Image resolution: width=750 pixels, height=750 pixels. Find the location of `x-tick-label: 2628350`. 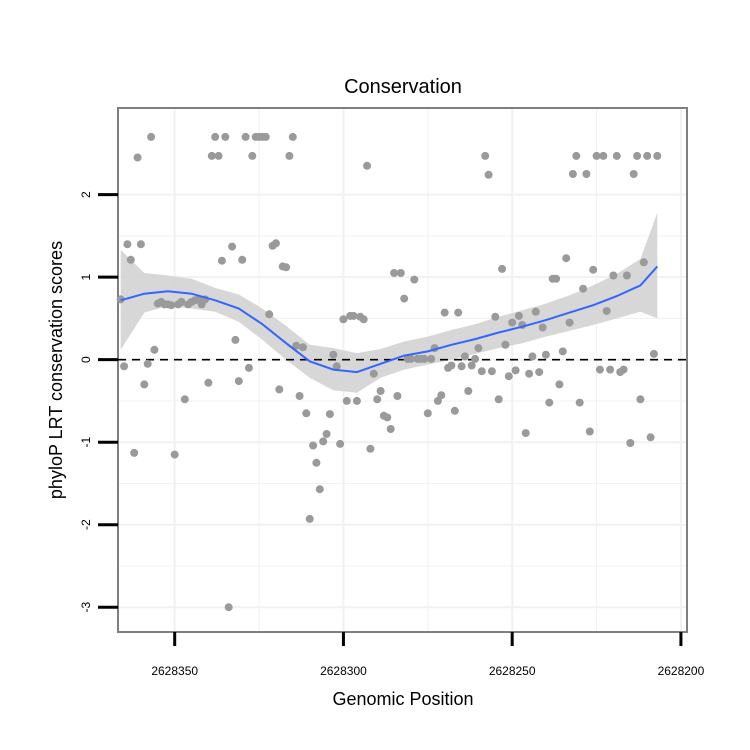

x-tick-label: 2628350 is located at coordinates (174, 671).